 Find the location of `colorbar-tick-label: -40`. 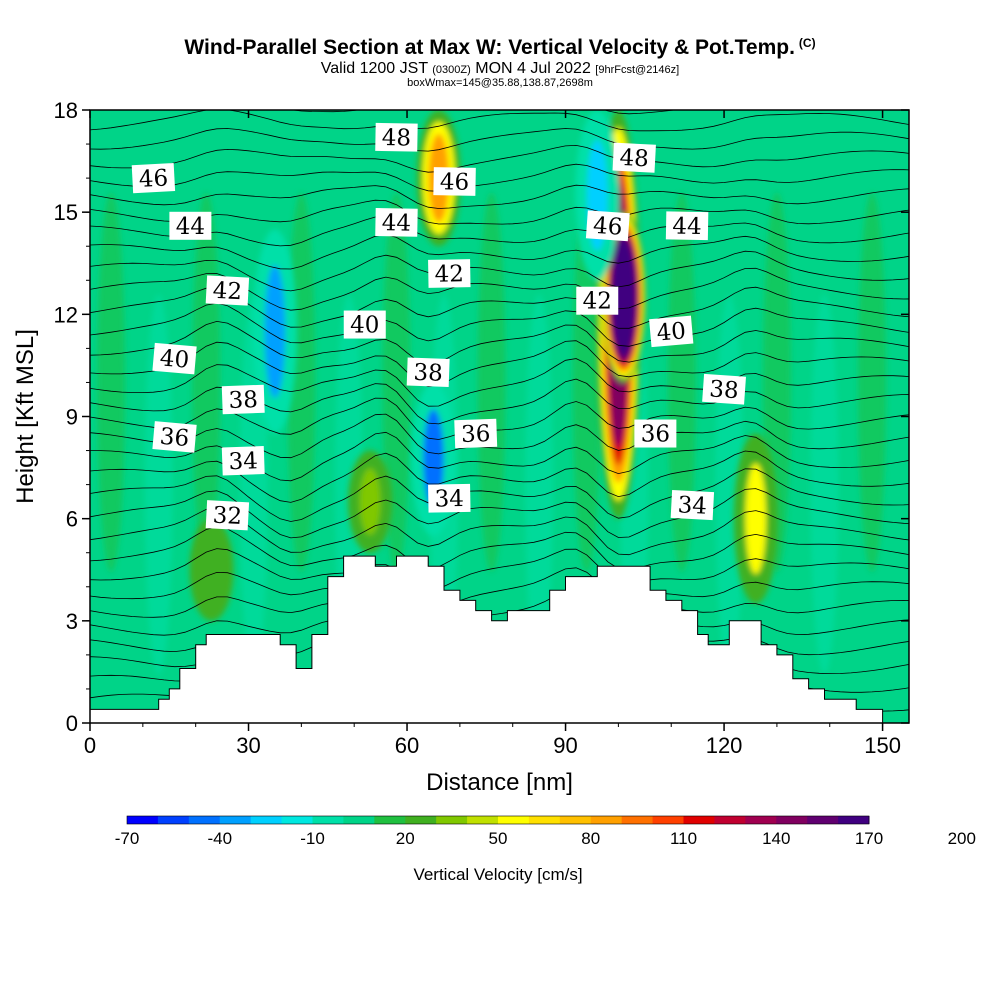

colorbar-tick-label: -40 is located at coordinates (219, 838).